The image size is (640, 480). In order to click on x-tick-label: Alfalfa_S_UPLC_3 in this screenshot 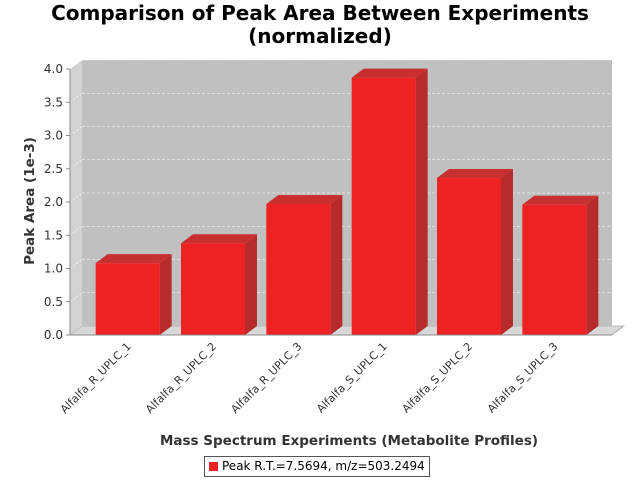, I will do `click(523, 378)`.